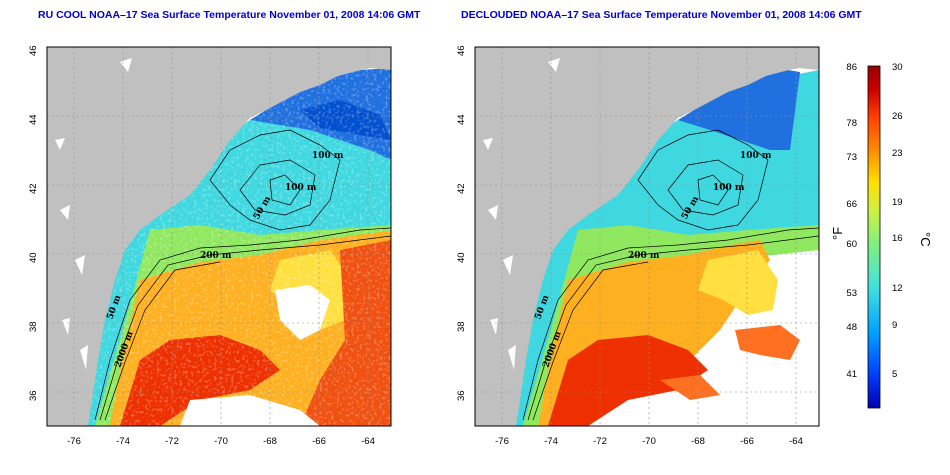 Image resolution: width=950 pixels, height=475 pixels. What do you see at coordinates (851, 374) in the screenshot?
I see `f-tick: 41` at bounding box center [851, 374].